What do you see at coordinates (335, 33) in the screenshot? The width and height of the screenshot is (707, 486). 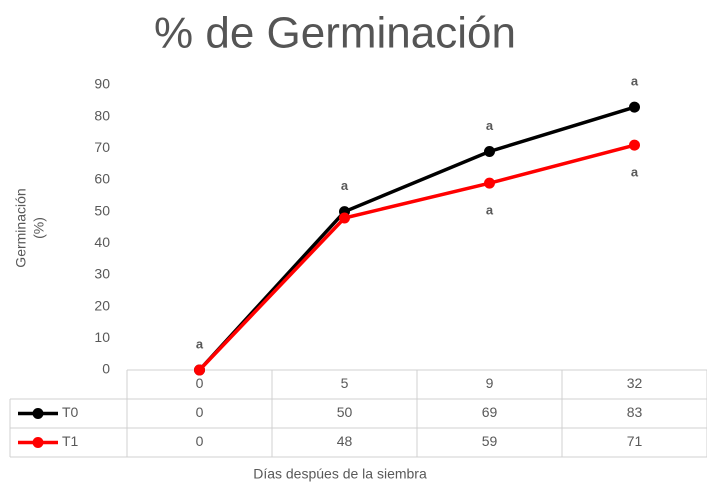 I see `chart-title: % de Germinación` at bounding box center [335, 33].